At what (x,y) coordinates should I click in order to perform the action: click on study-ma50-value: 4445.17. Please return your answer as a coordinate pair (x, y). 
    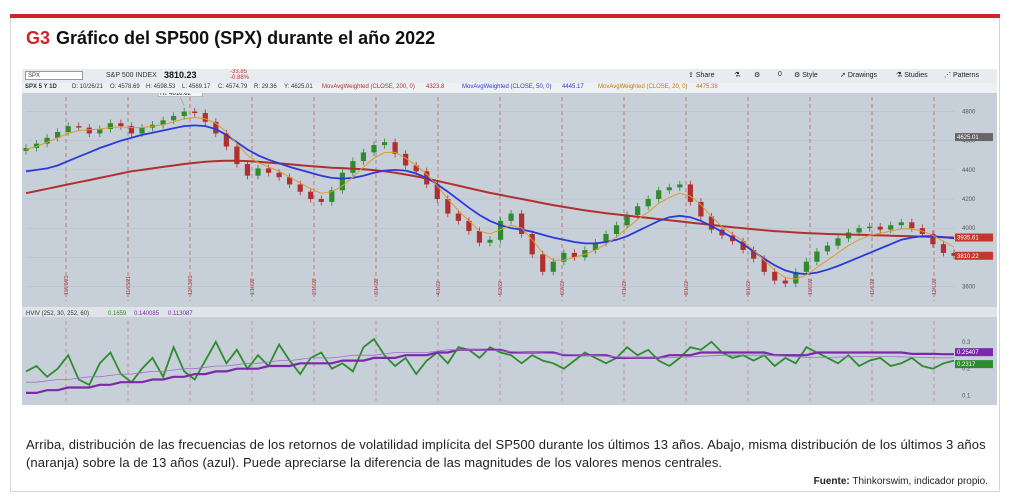
    Looking at the image, I should click on (573, 87).